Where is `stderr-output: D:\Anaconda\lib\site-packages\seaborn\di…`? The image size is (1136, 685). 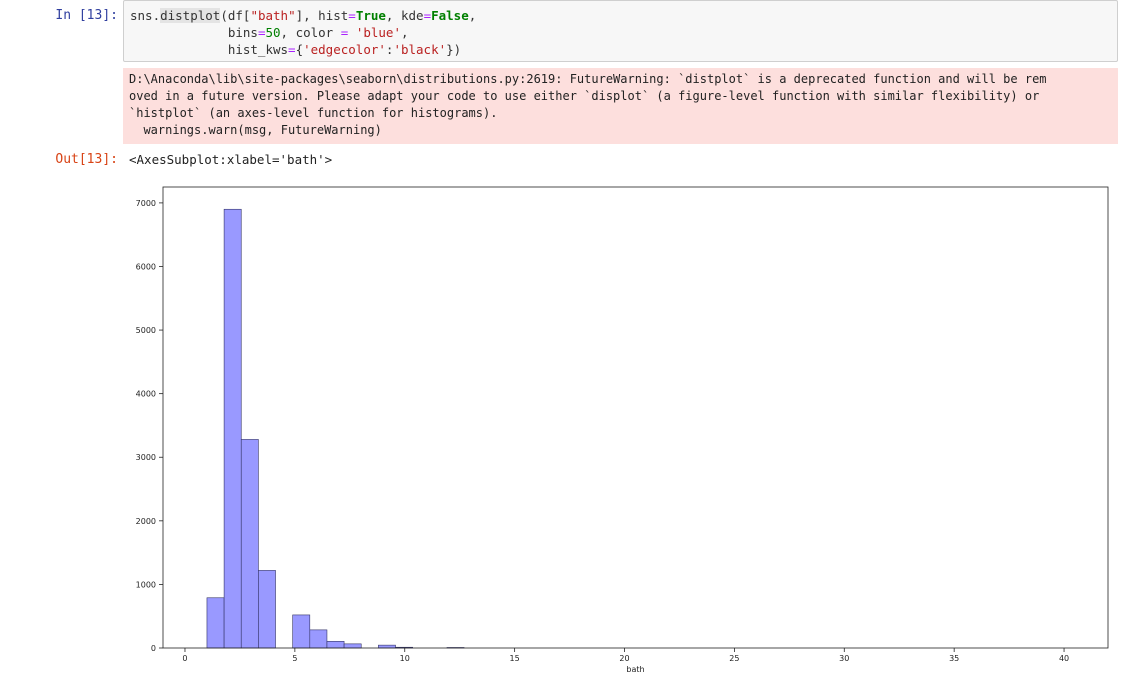 stderr-output: D:\Anaconda\lib\site-packages\seaborn\di… is located at coordinates (620, 106).